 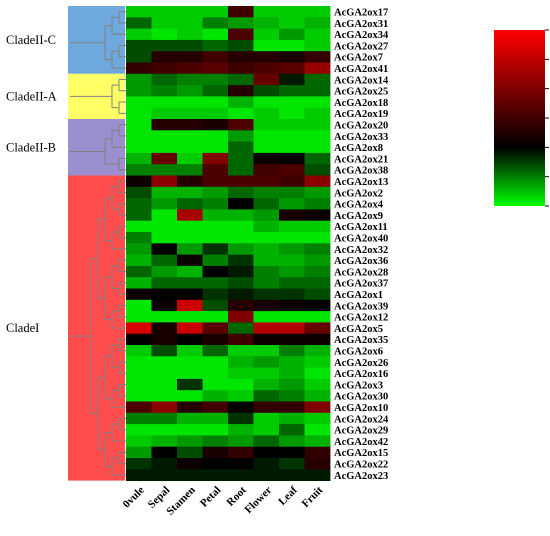 I want to click on heatmap-cell-AcGA2ox41-0vule, so click(x=139, y=68).